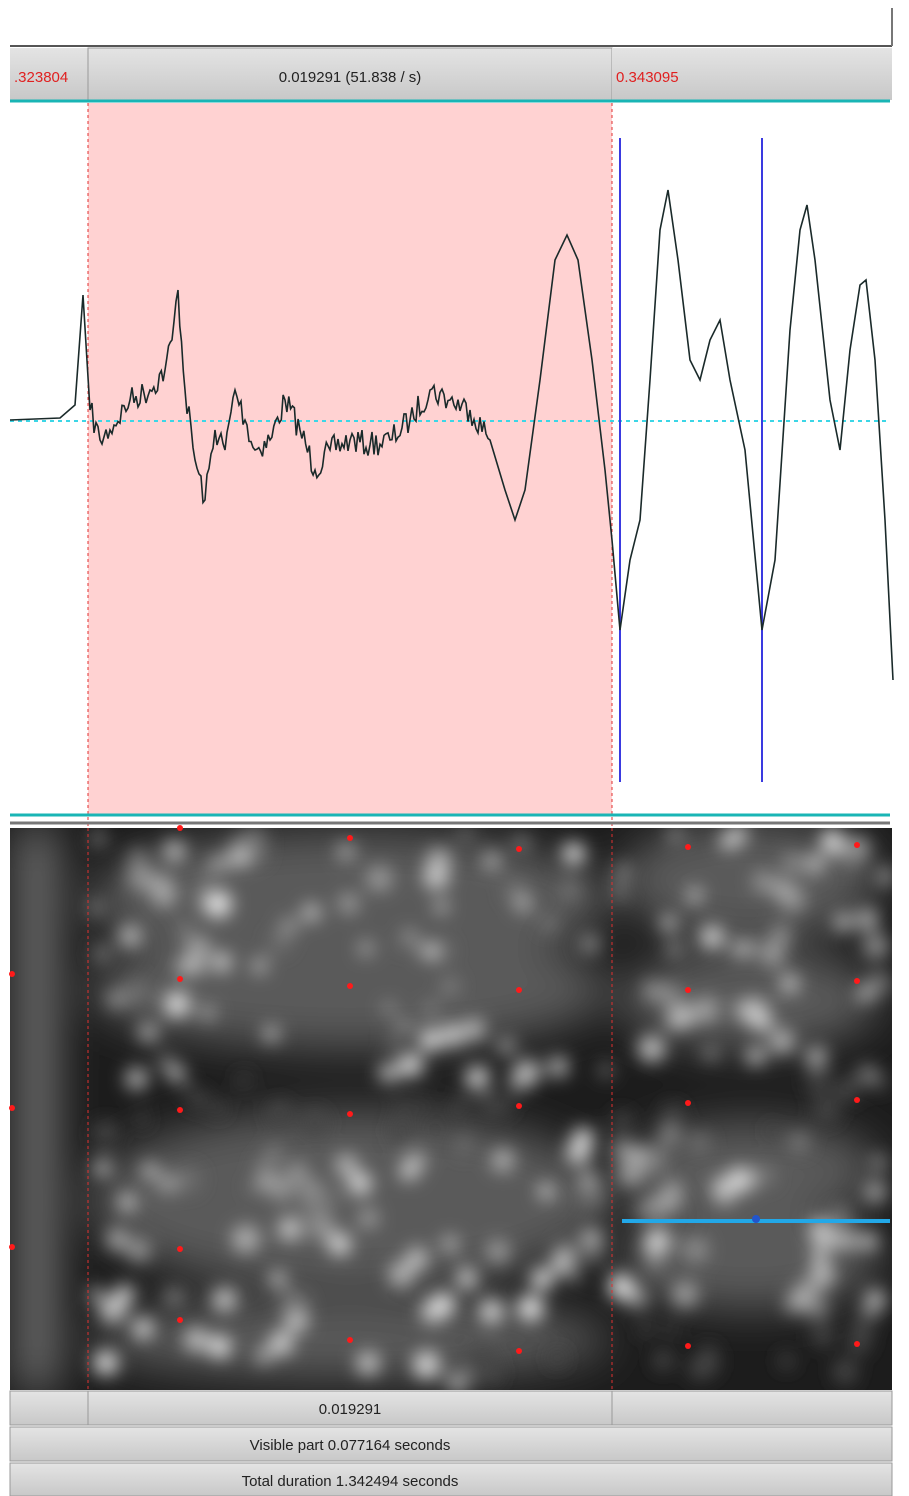 The image size is (909, 1496). What do you see at coordinates (350, 1481) in the screenshot?
I see `total-duration: Total duration 1.342494 seconds` at bounding box center [350, 1481].